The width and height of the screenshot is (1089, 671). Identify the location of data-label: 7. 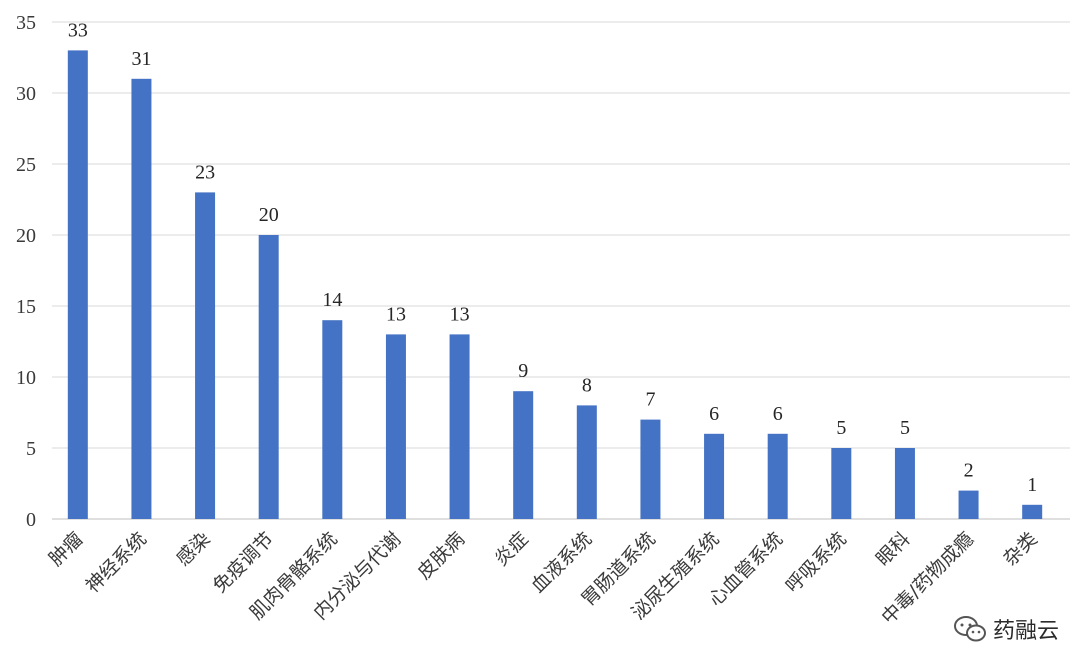
(650, 400).